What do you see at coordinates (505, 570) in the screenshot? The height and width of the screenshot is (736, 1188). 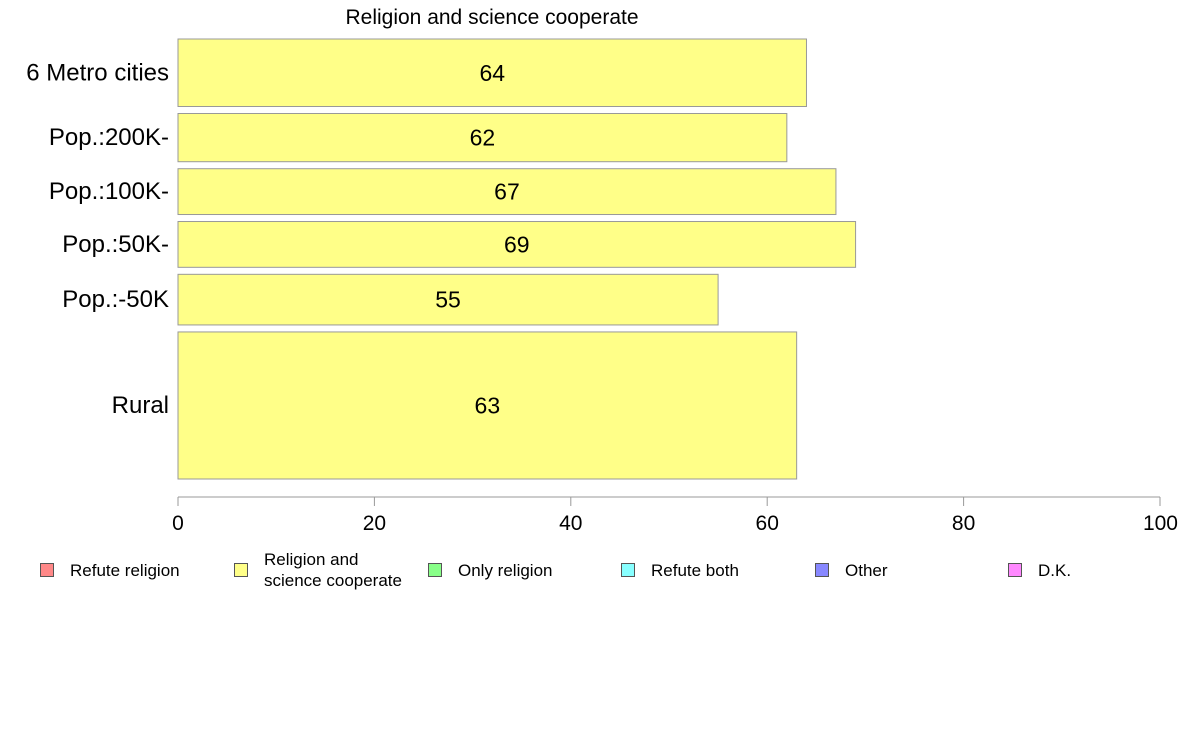 I see `legend-label: Only religion` at bounding box center [505, 570].